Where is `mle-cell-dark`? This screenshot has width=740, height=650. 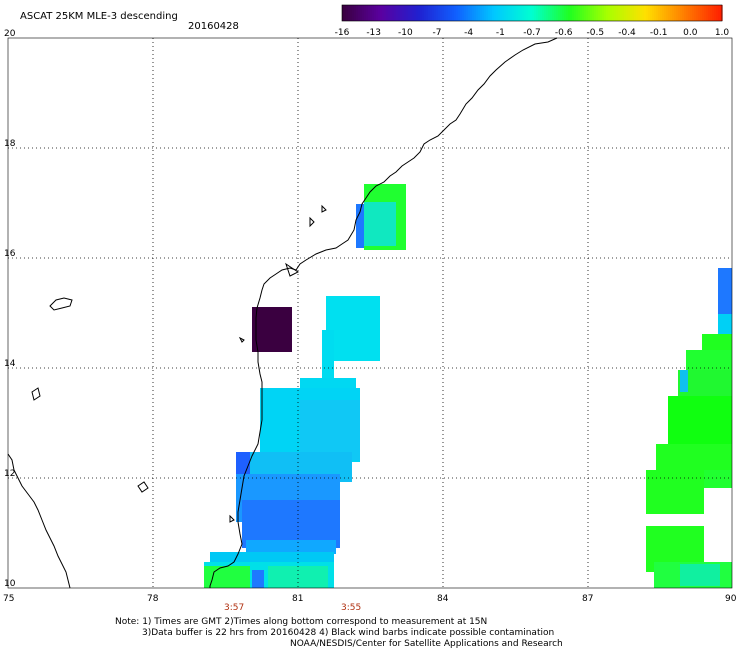
mle-cell-dark is located at coordinates (272, 329).